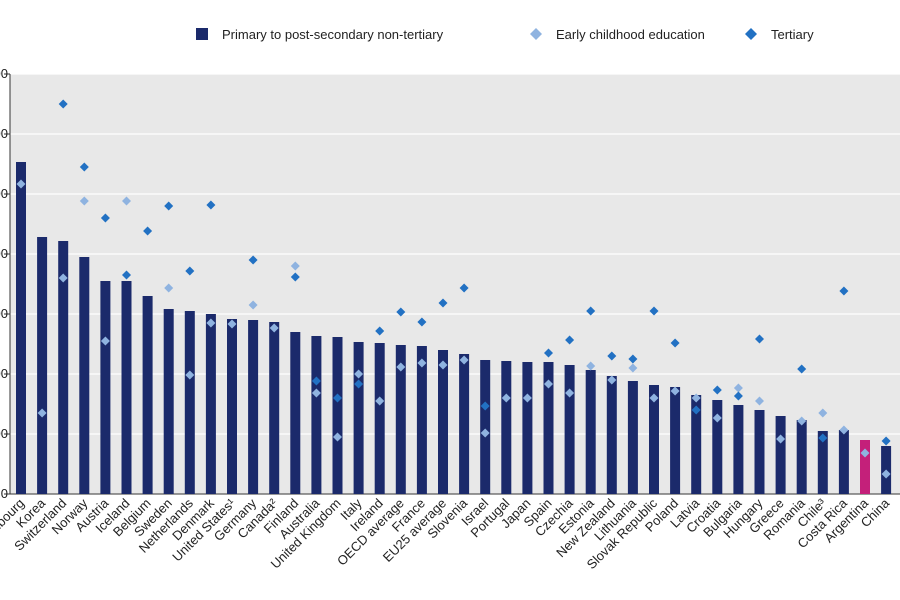  What do you see at coordinates (4, 433) in the screenshot?
I see `y-tick-label: 5000` at bounding box center [4, 433].